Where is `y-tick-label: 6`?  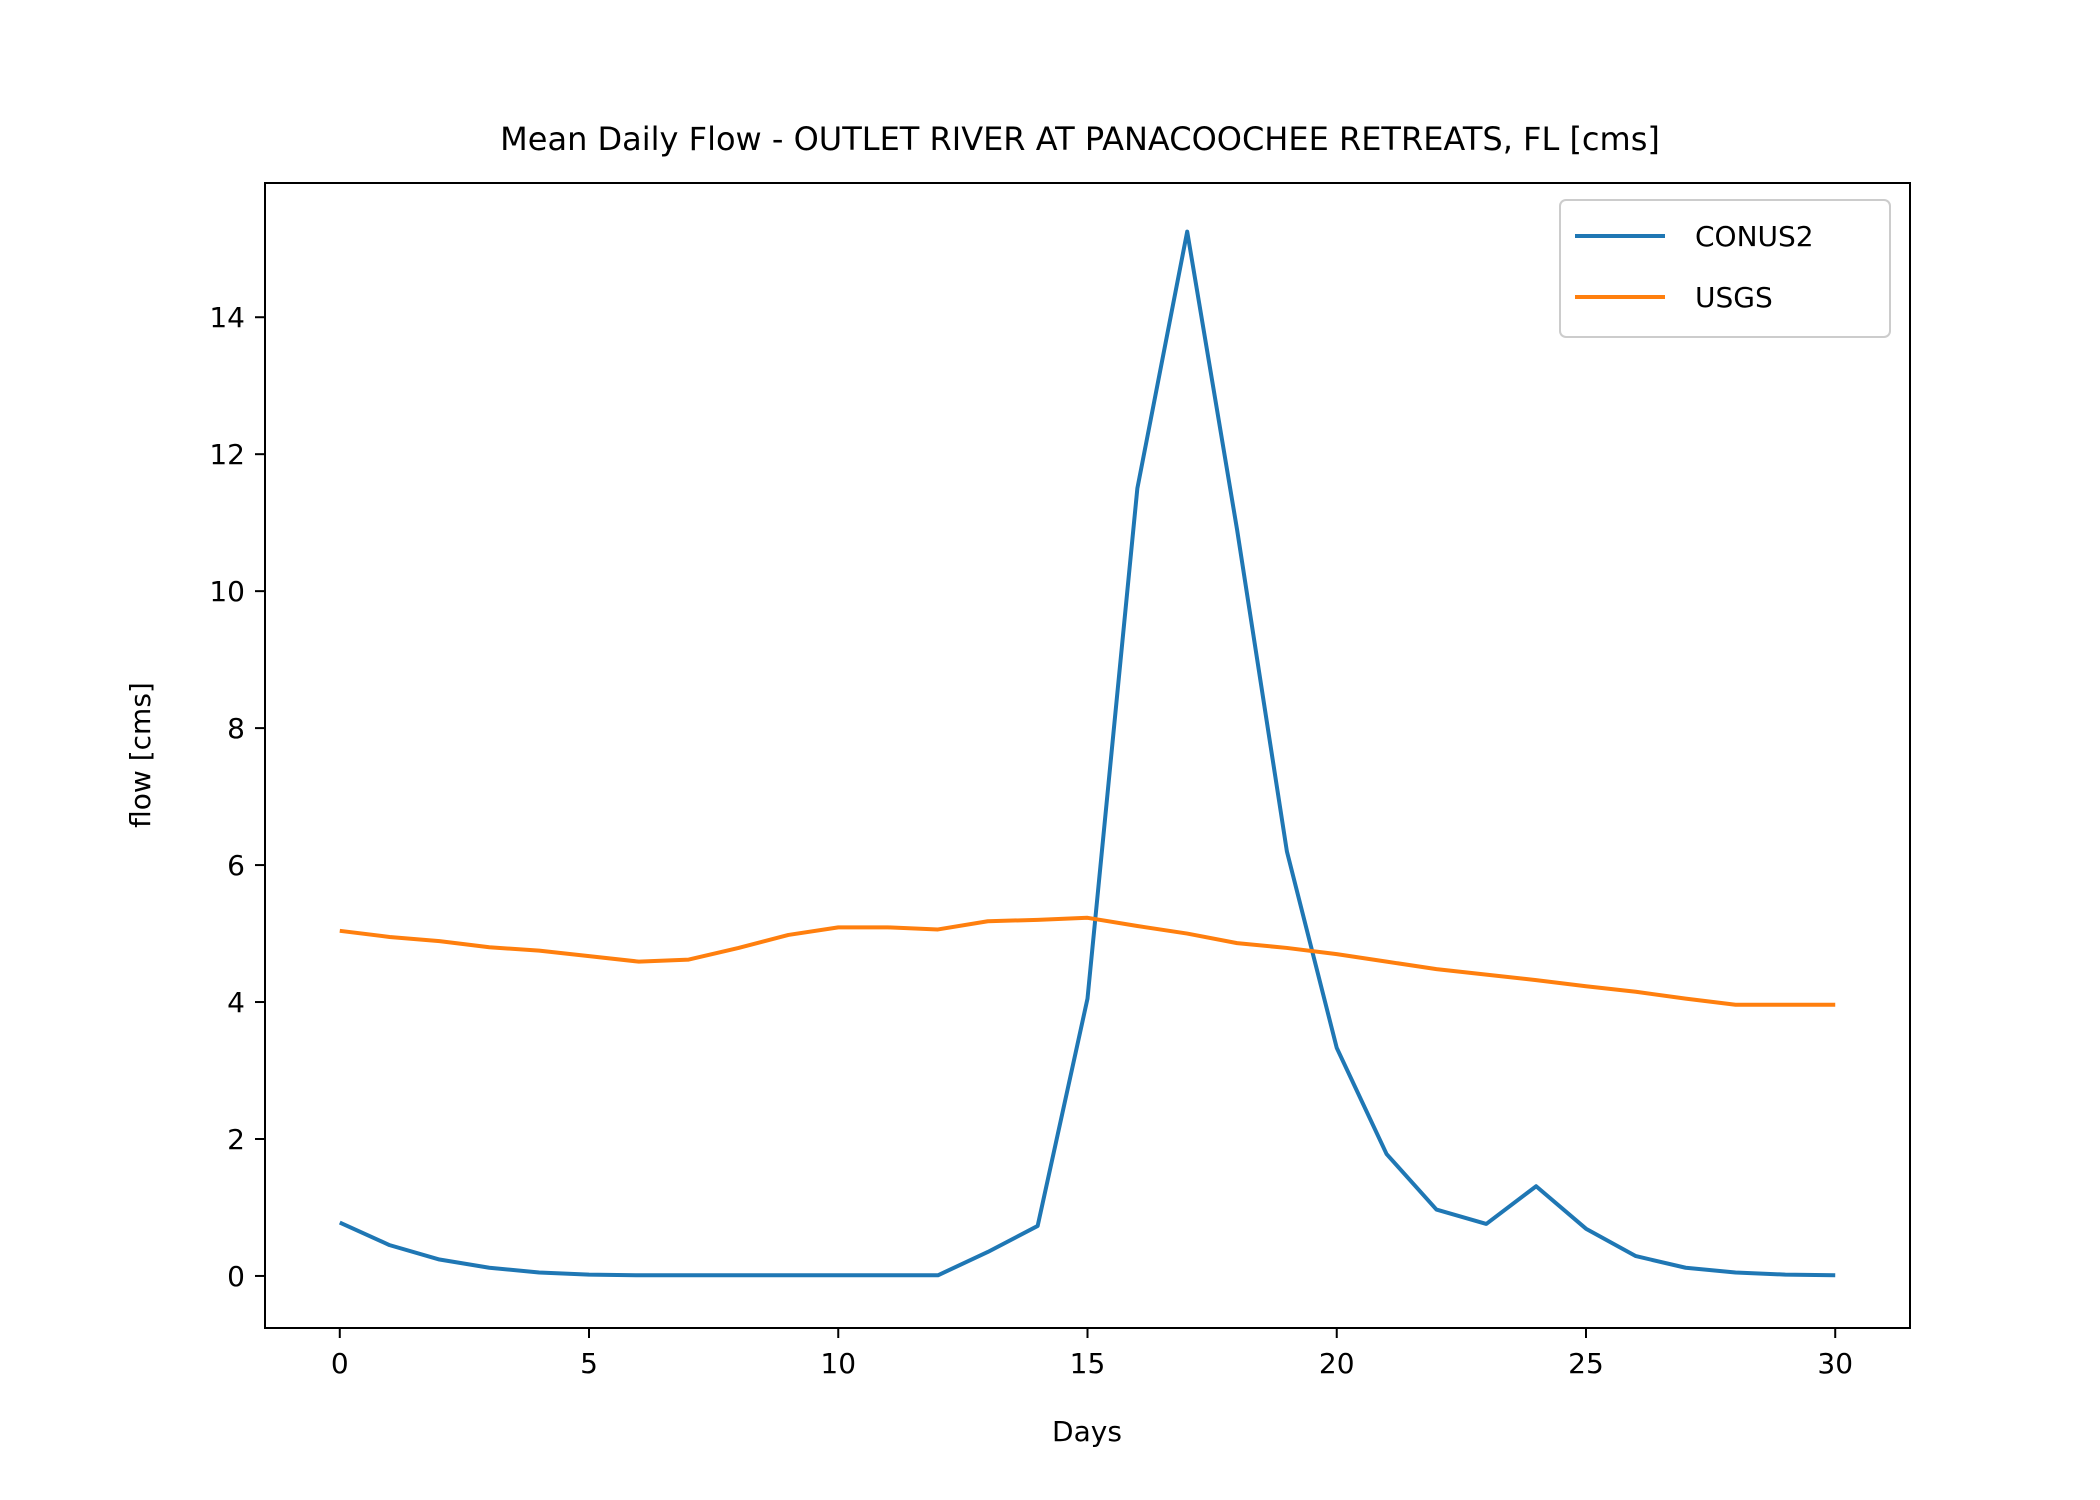 y-tick-label: 6 is located at coordinates (236, 865).